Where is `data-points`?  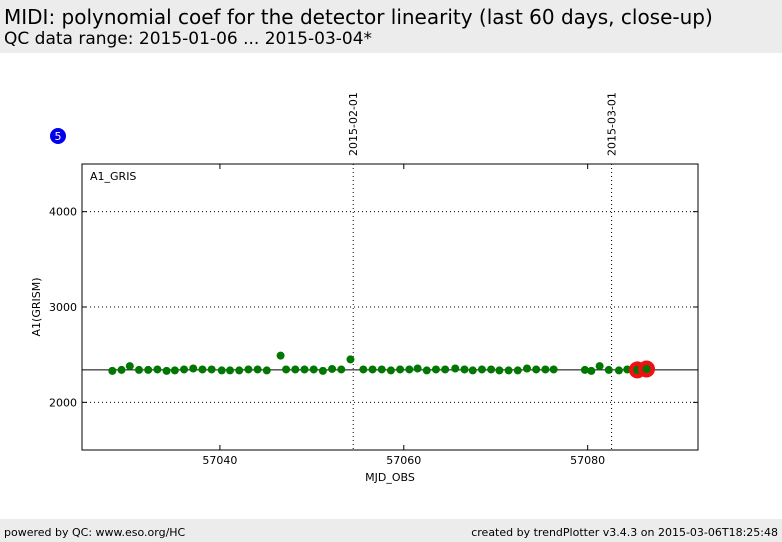 data-points is located at coordinates (382, 365).